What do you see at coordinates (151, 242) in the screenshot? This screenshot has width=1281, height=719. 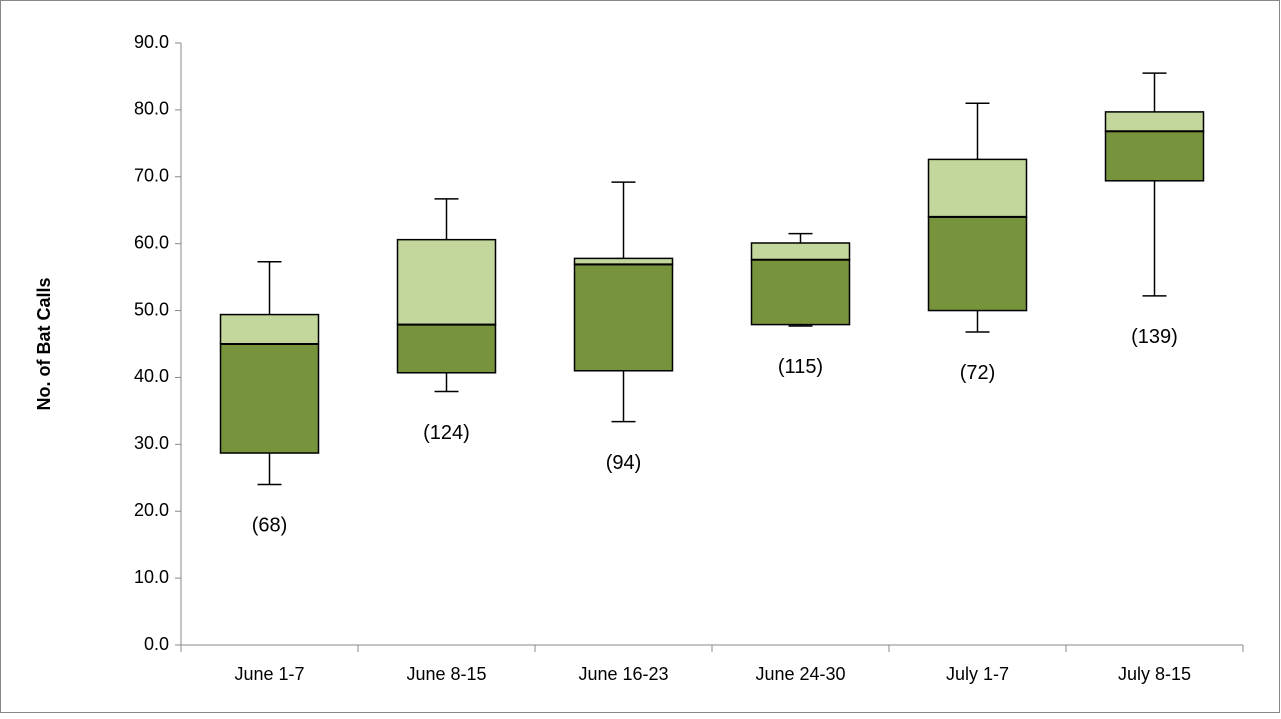 I see `y-tick-label: 60.0` at bounding box center [151, 242].